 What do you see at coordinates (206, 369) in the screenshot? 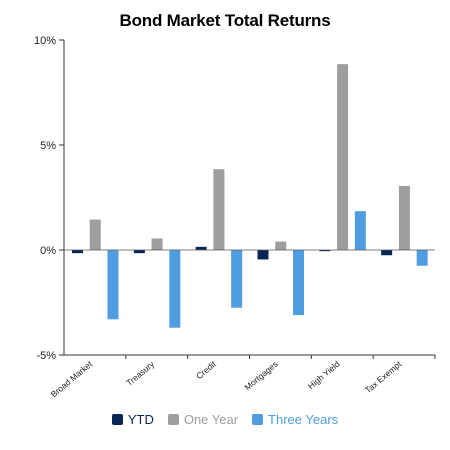
I see `x-tick-label: Credit` at bounding box center [206, 369].